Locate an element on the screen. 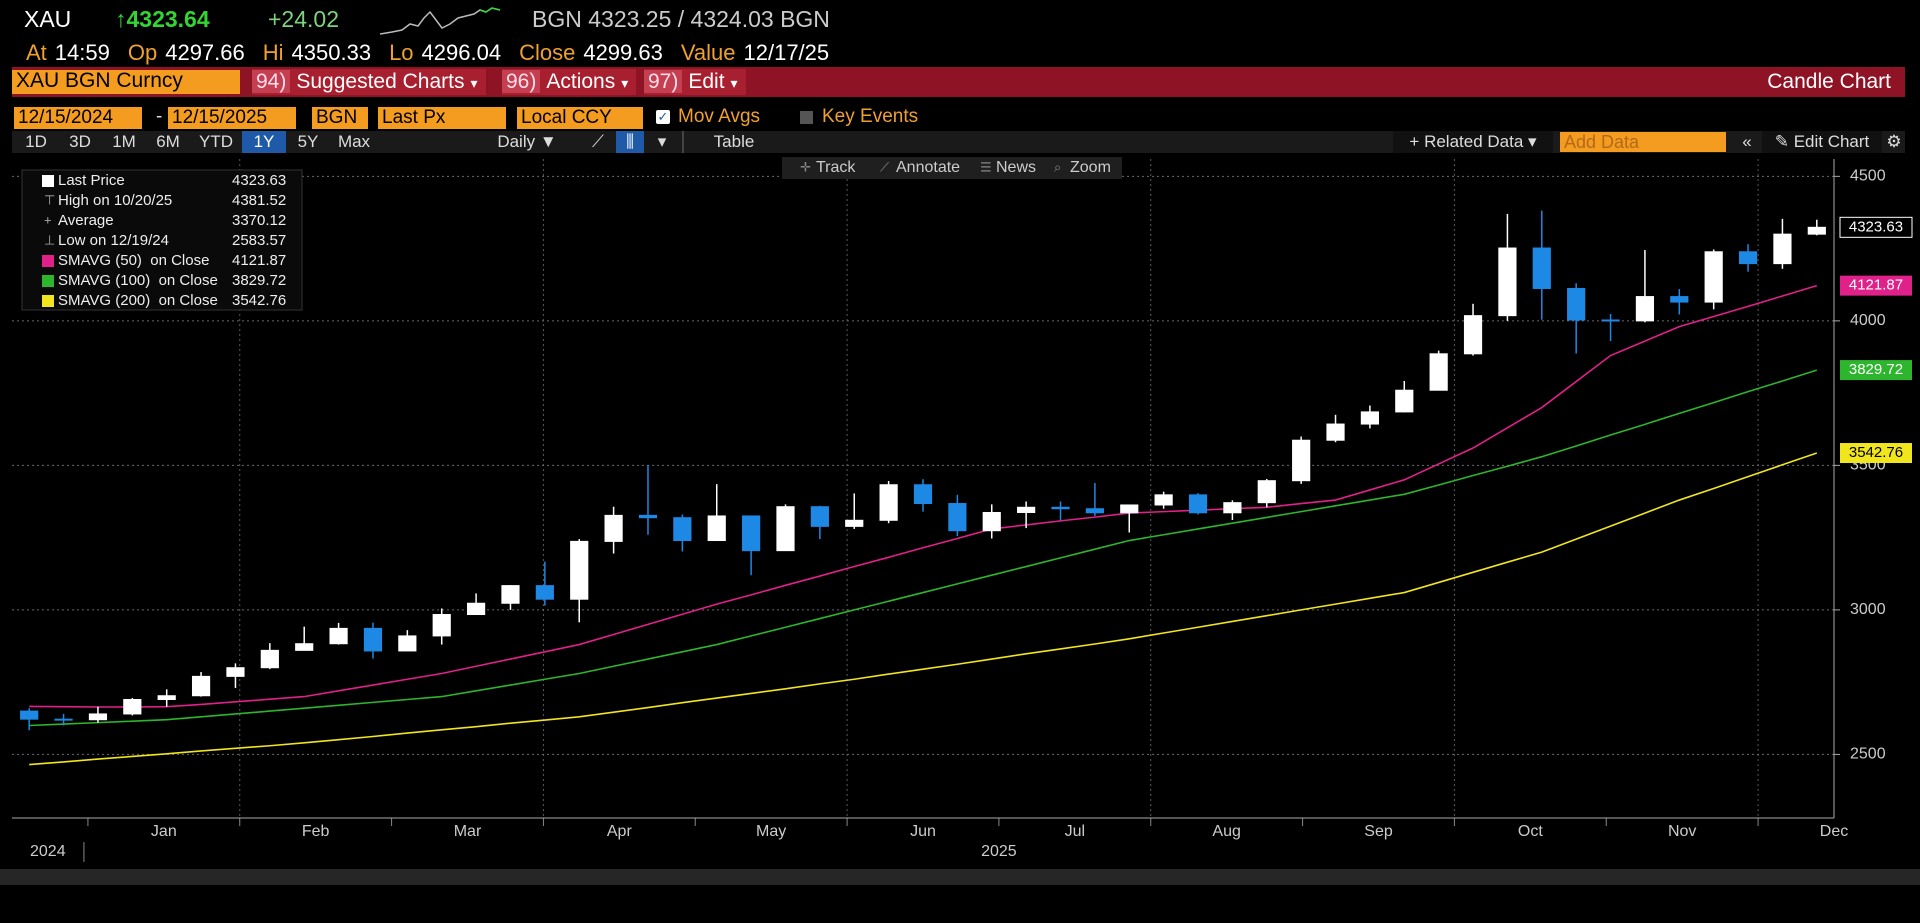 This screenshot has width=1920, height=923. price-tag: 4121.87 is located at coordinates (1876, 285).